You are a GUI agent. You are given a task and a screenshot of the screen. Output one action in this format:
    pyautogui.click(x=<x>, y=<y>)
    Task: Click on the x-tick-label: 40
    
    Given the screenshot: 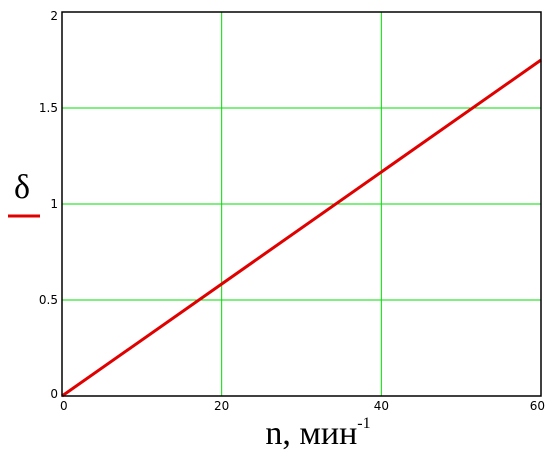 What is the action you would take?
    pyautogui.click(x=381, y=406)
    